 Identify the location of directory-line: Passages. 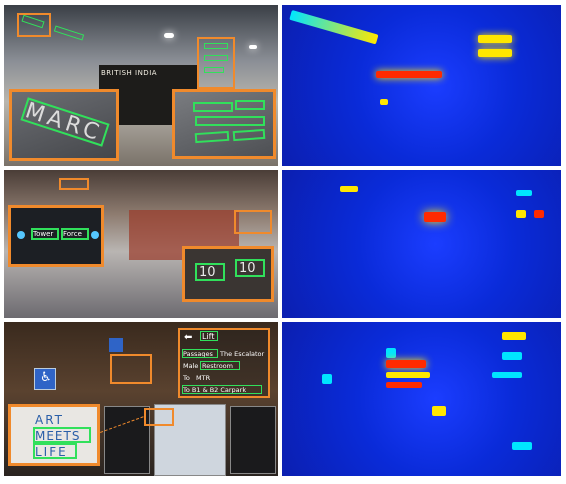
(198, 354).